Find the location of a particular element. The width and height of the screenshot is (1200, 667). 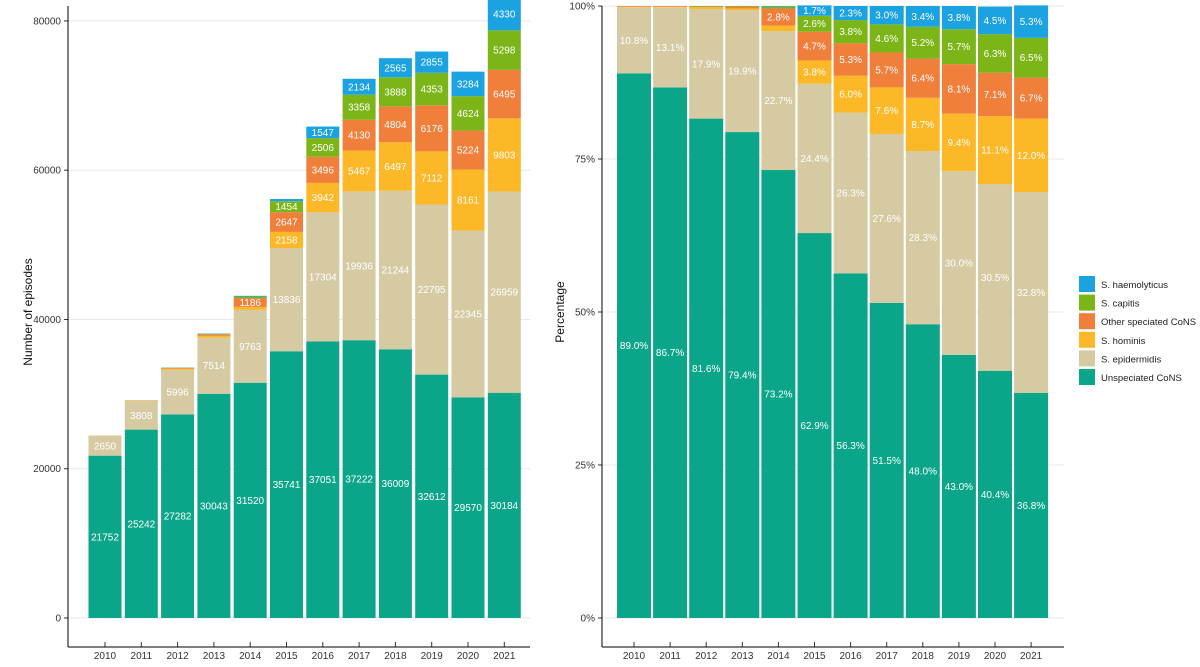

bar-label: 6.7% is located at coordinates (1031, 99).